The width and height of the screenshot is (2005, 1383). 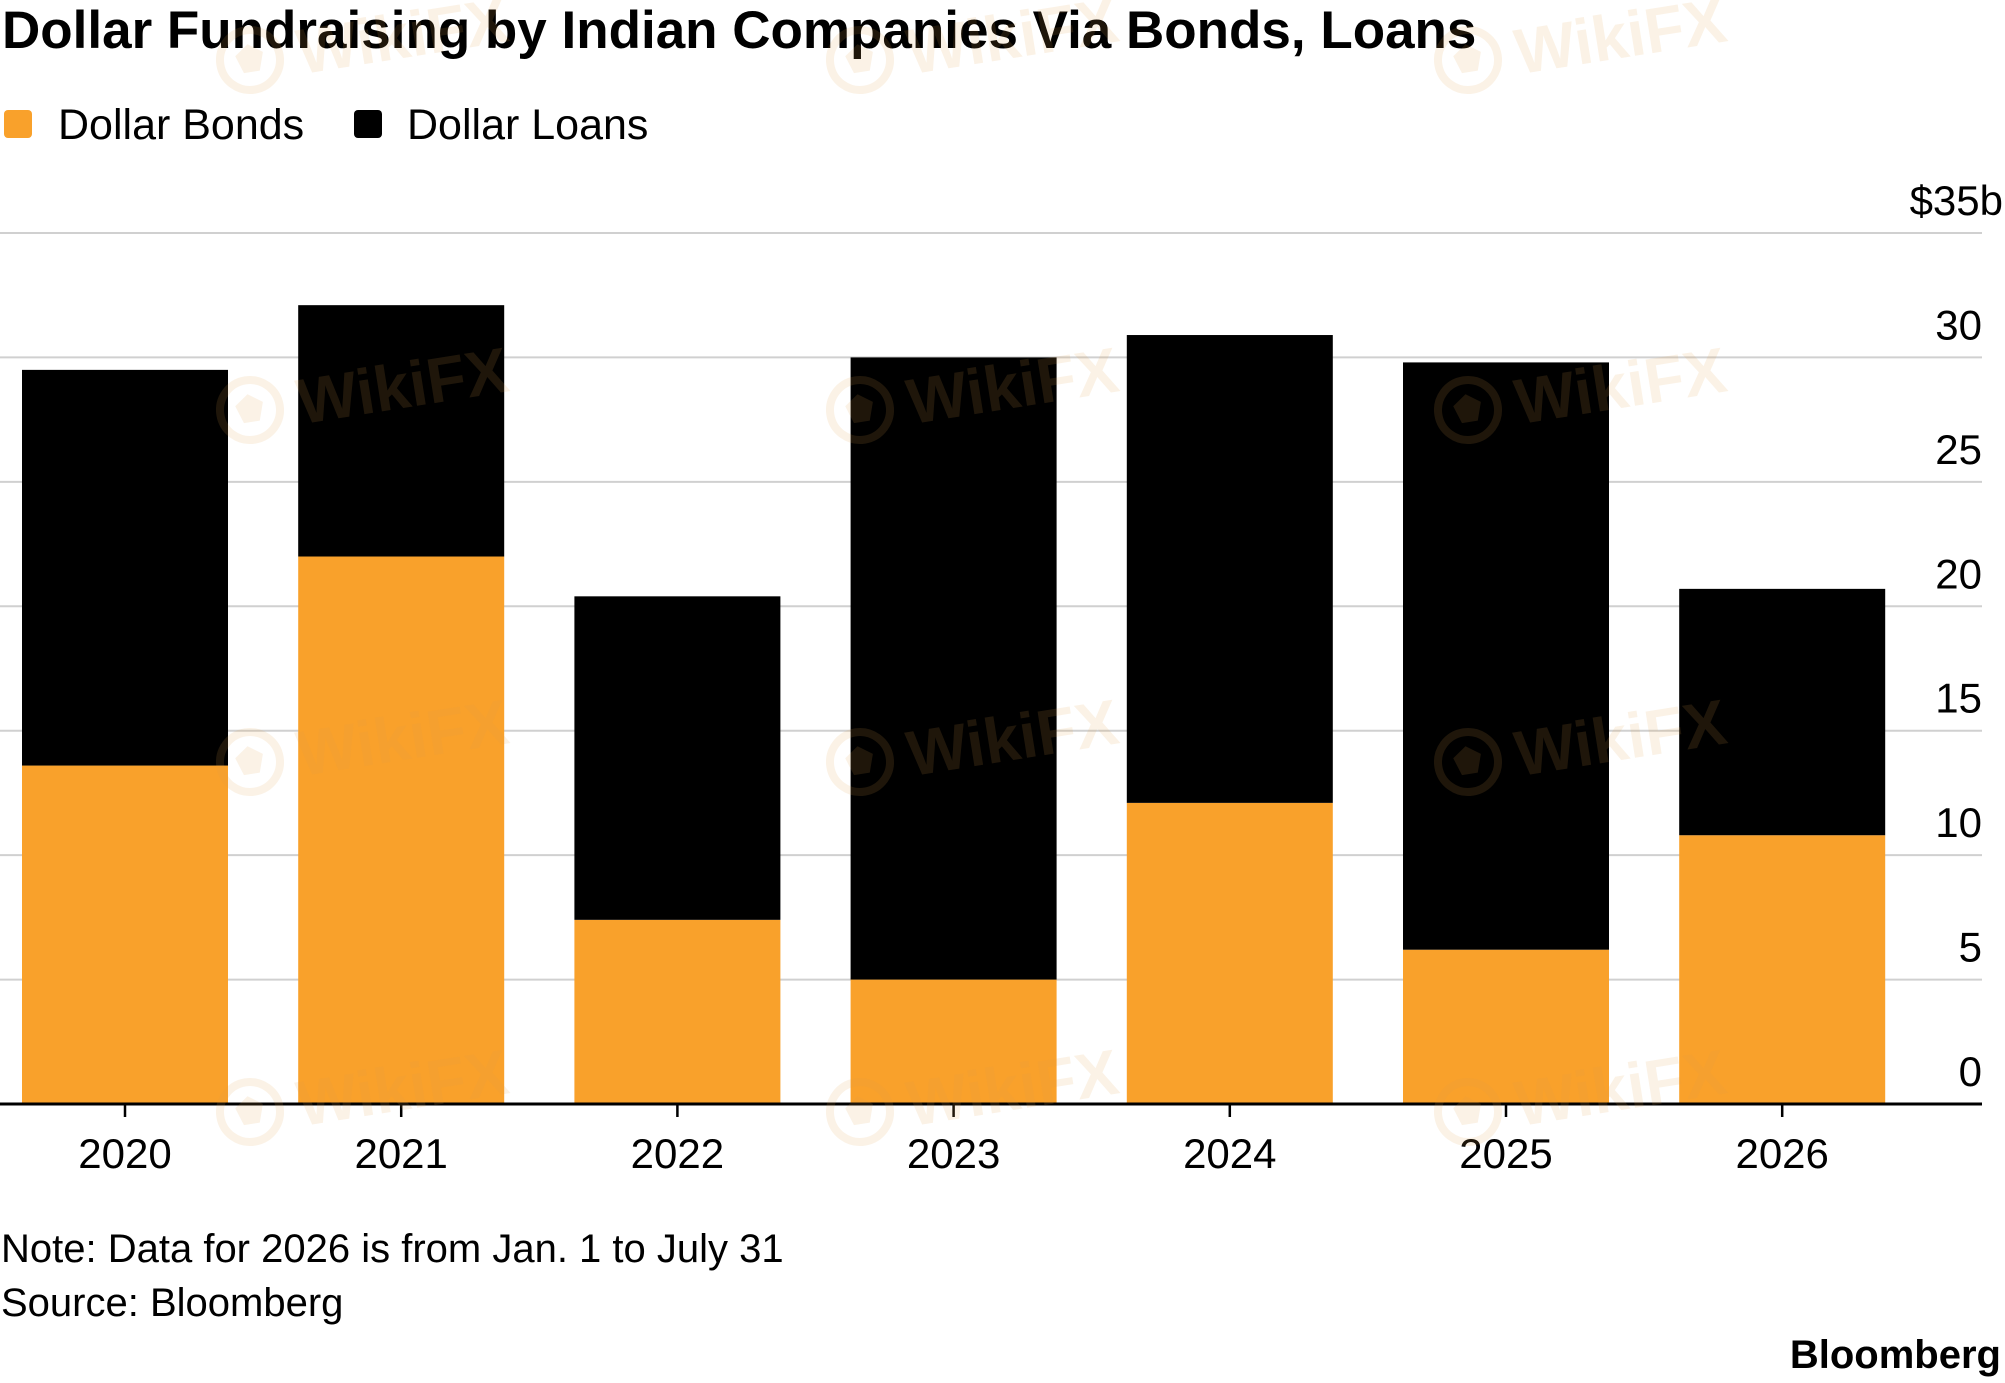 What do you see at coordinates (124, 1153) in the screenshot?
I see `x-tick-label: 2020` at bounding box center [124, 1153].